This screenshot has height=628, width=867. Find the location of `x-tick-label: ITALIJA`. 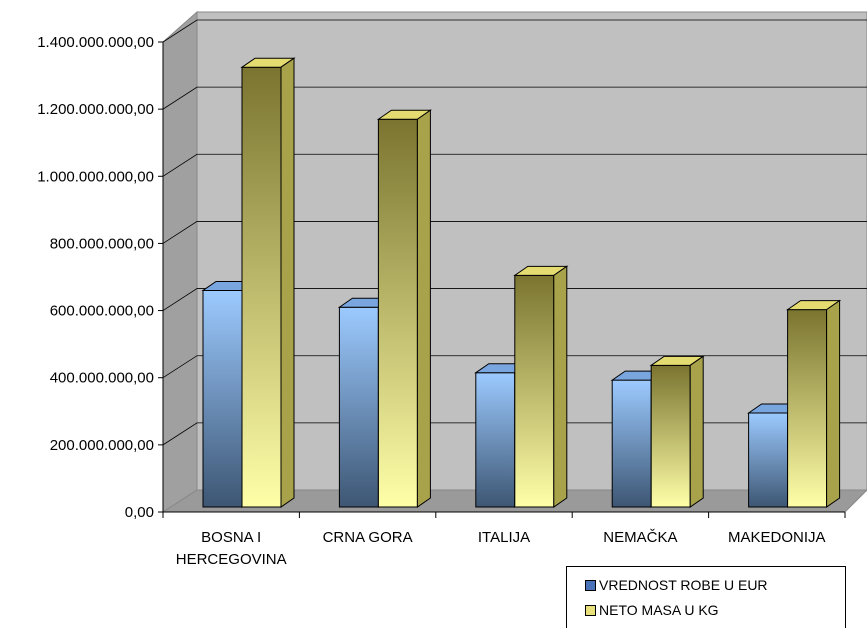

x-tick-label: ITALIJA is located at coordinates (504, 537).